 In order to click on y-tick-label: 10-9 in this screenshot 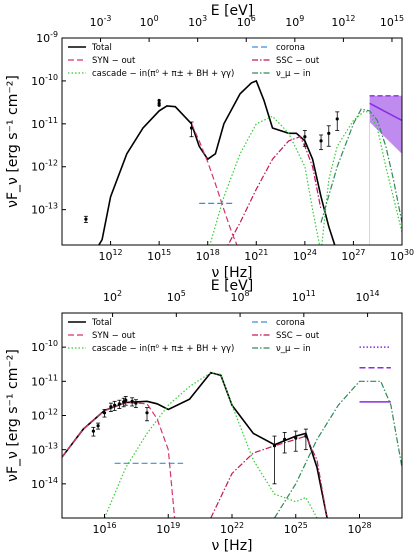, I will do `click(47, 37)`.